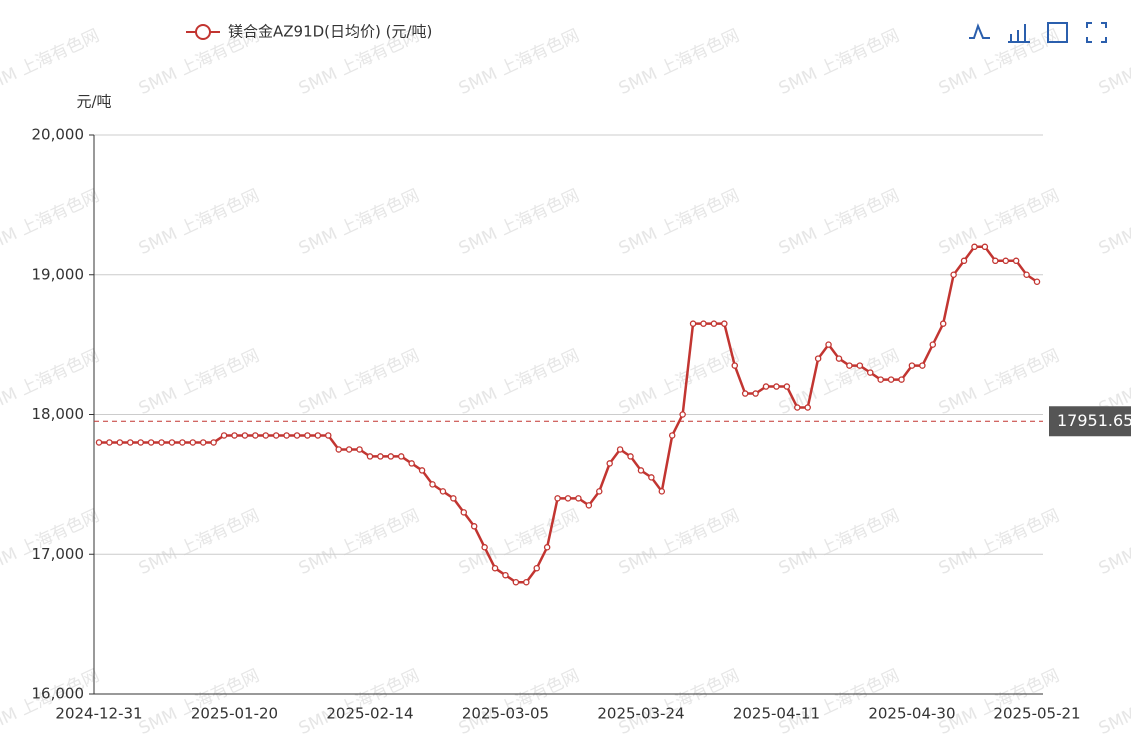 The image size is (1131, 735). Describe the element at coordinates (330, 32) in the screenshot. I see `legend-label: 镁合金AZ91D(日均价) (元/吨)` at that location.